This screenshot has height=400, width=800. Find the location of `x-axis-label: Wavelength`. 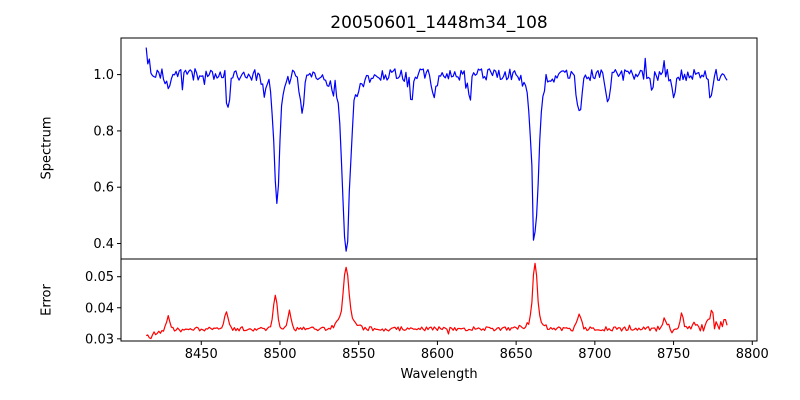

x-axis-label: Wavelength is located at coordinates (439, 374).